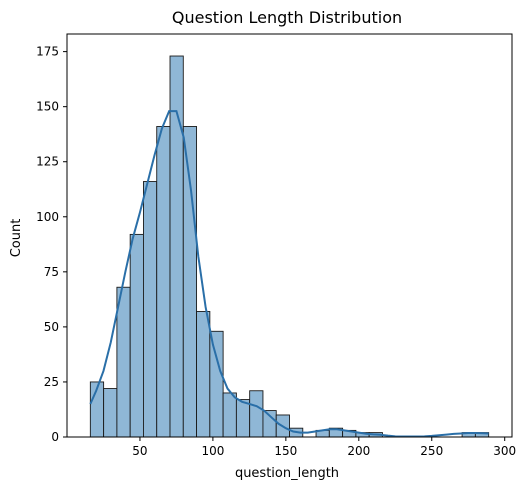 The image size is (527, 490). I want to click on x-axis-label: question_length, so click(287, 473).